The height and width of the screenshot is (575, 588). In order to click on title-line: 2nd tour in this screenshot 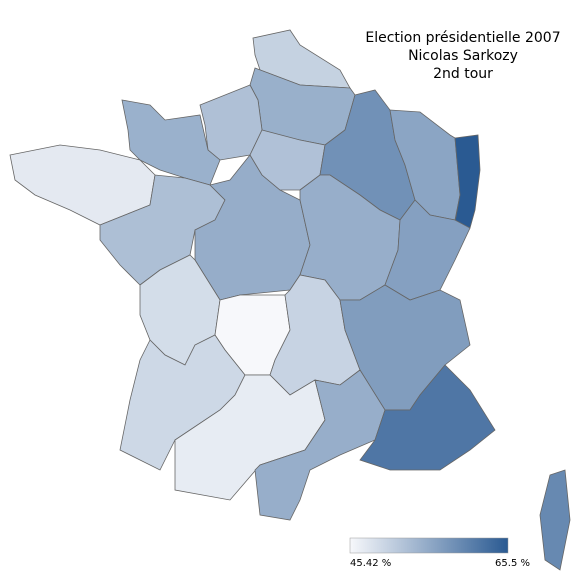, I will do `click(463, 74)`.